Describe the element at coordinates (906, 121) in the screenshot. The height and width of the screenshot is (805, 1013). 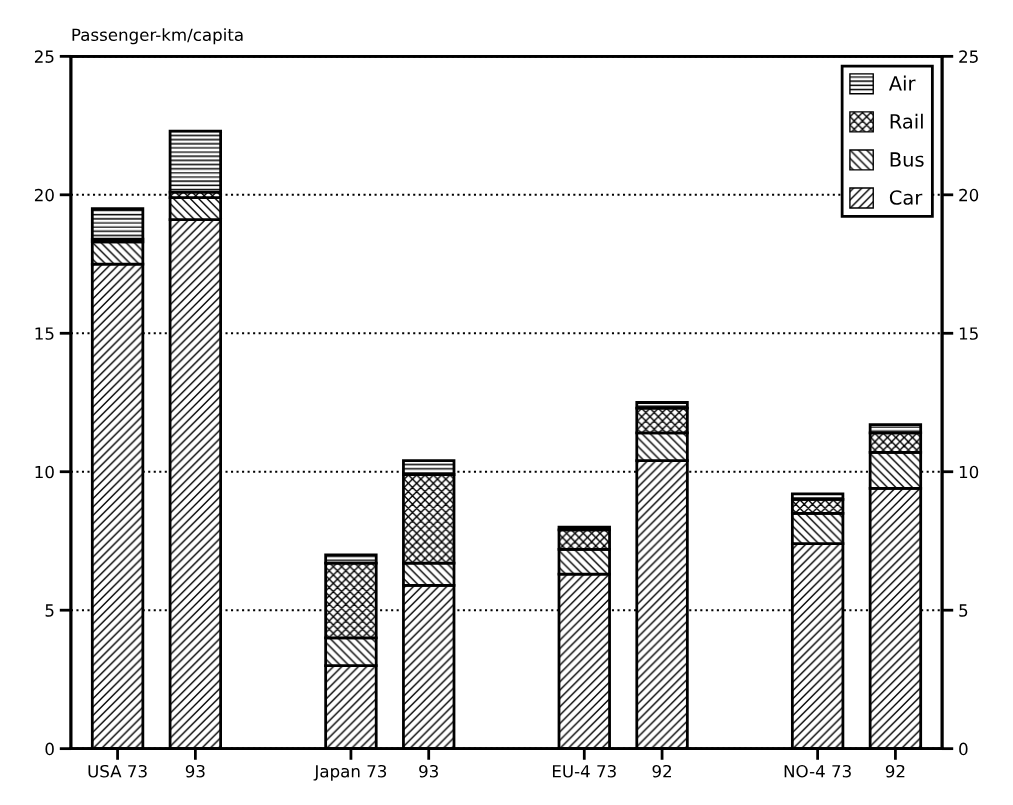
I see `legend-label: Rail` at that location.